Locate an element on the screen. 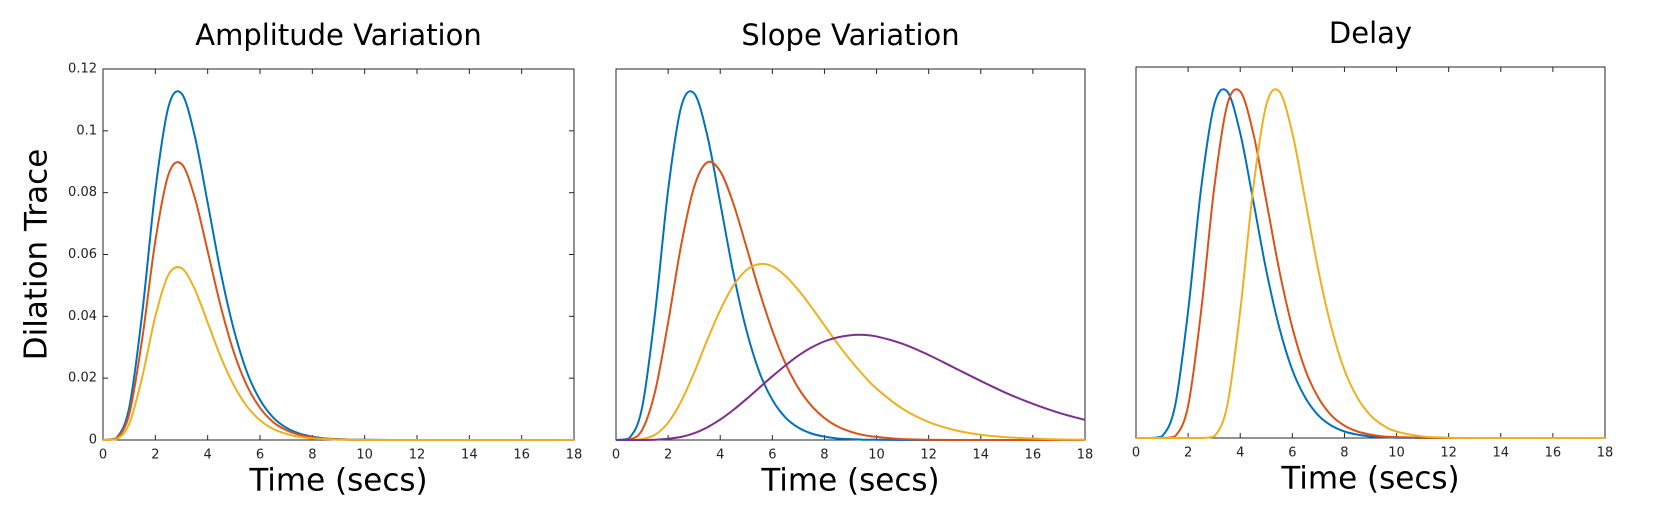 The width and height of the screenshot is (1654, 524). y-tick-label: 0.02 is located at coordinates (82, 378).